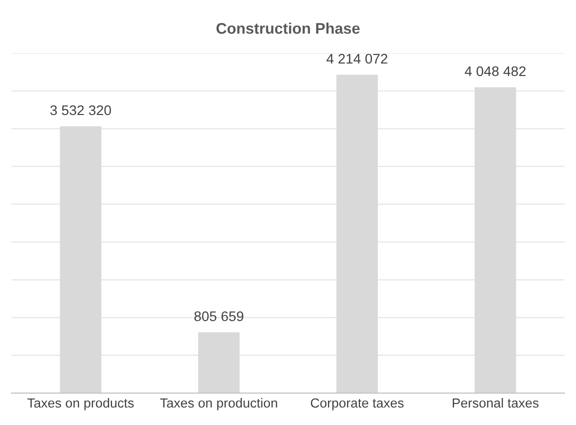 The width and height of the screenshot is (576, 425). Describe the element at coordinates (357, 59) in the screenshot. I see `data-label: 4 214 072` at that location.